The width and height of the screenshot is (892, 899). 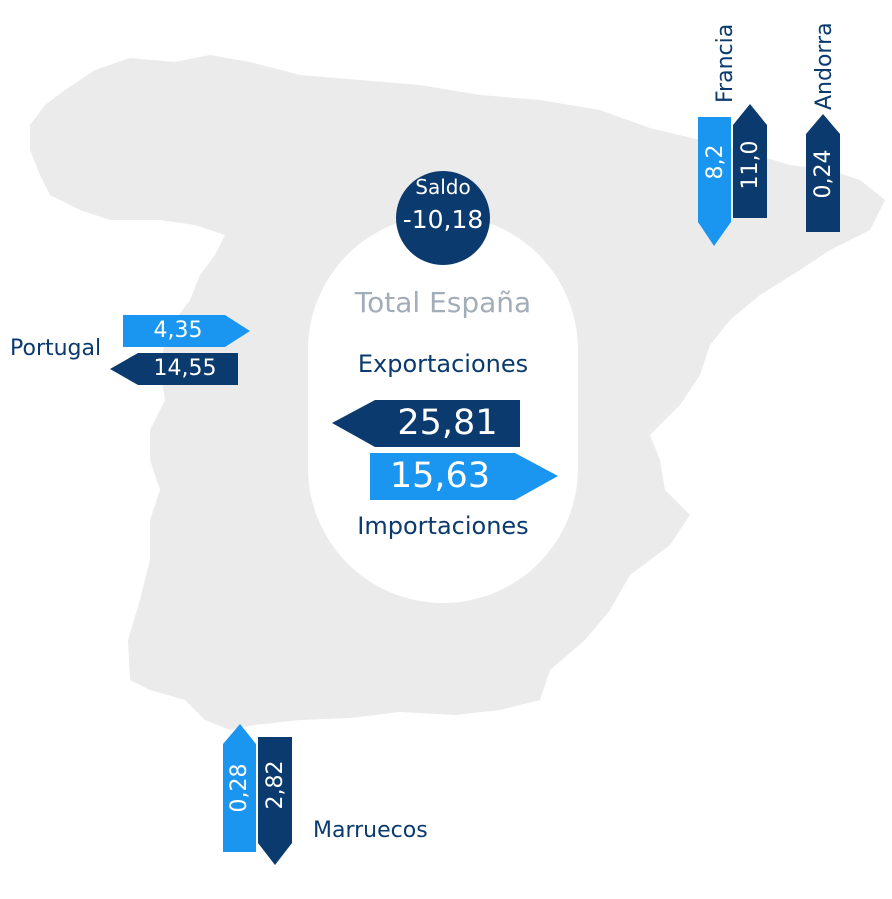 What do you see at coordinates (824, 66) in the screenshot?
I see `andorra-label: Andorra` at bounding box center [824, 66].